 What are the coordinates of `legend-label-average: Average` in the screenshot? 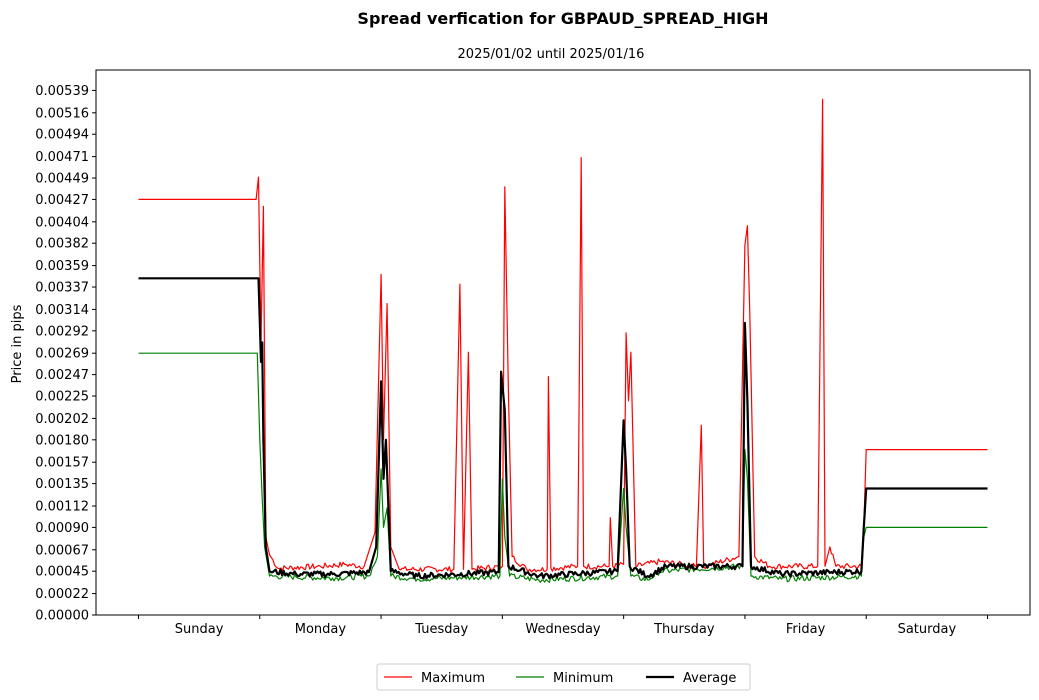 It's located at (709, 678).